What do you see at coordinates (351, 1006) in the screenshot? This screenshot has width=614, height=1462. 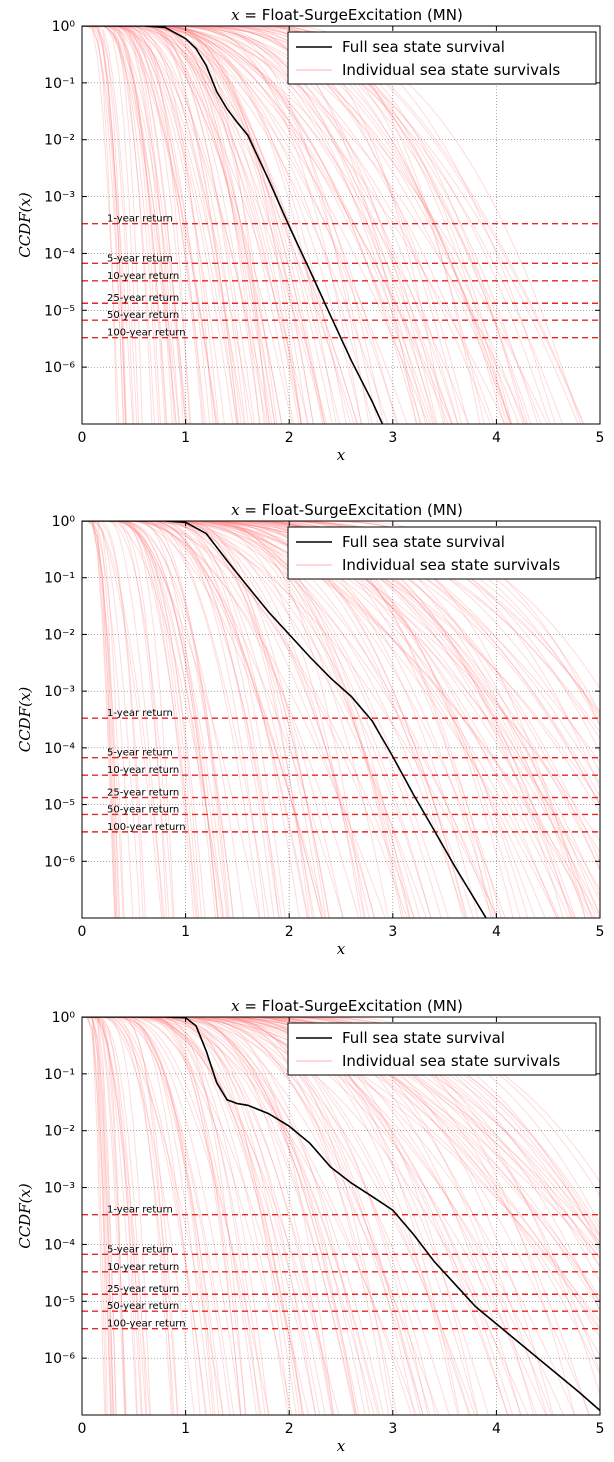 I see `title-text: = Float-SurgeExcitation (MN)` at bounding box center [351, 1006].